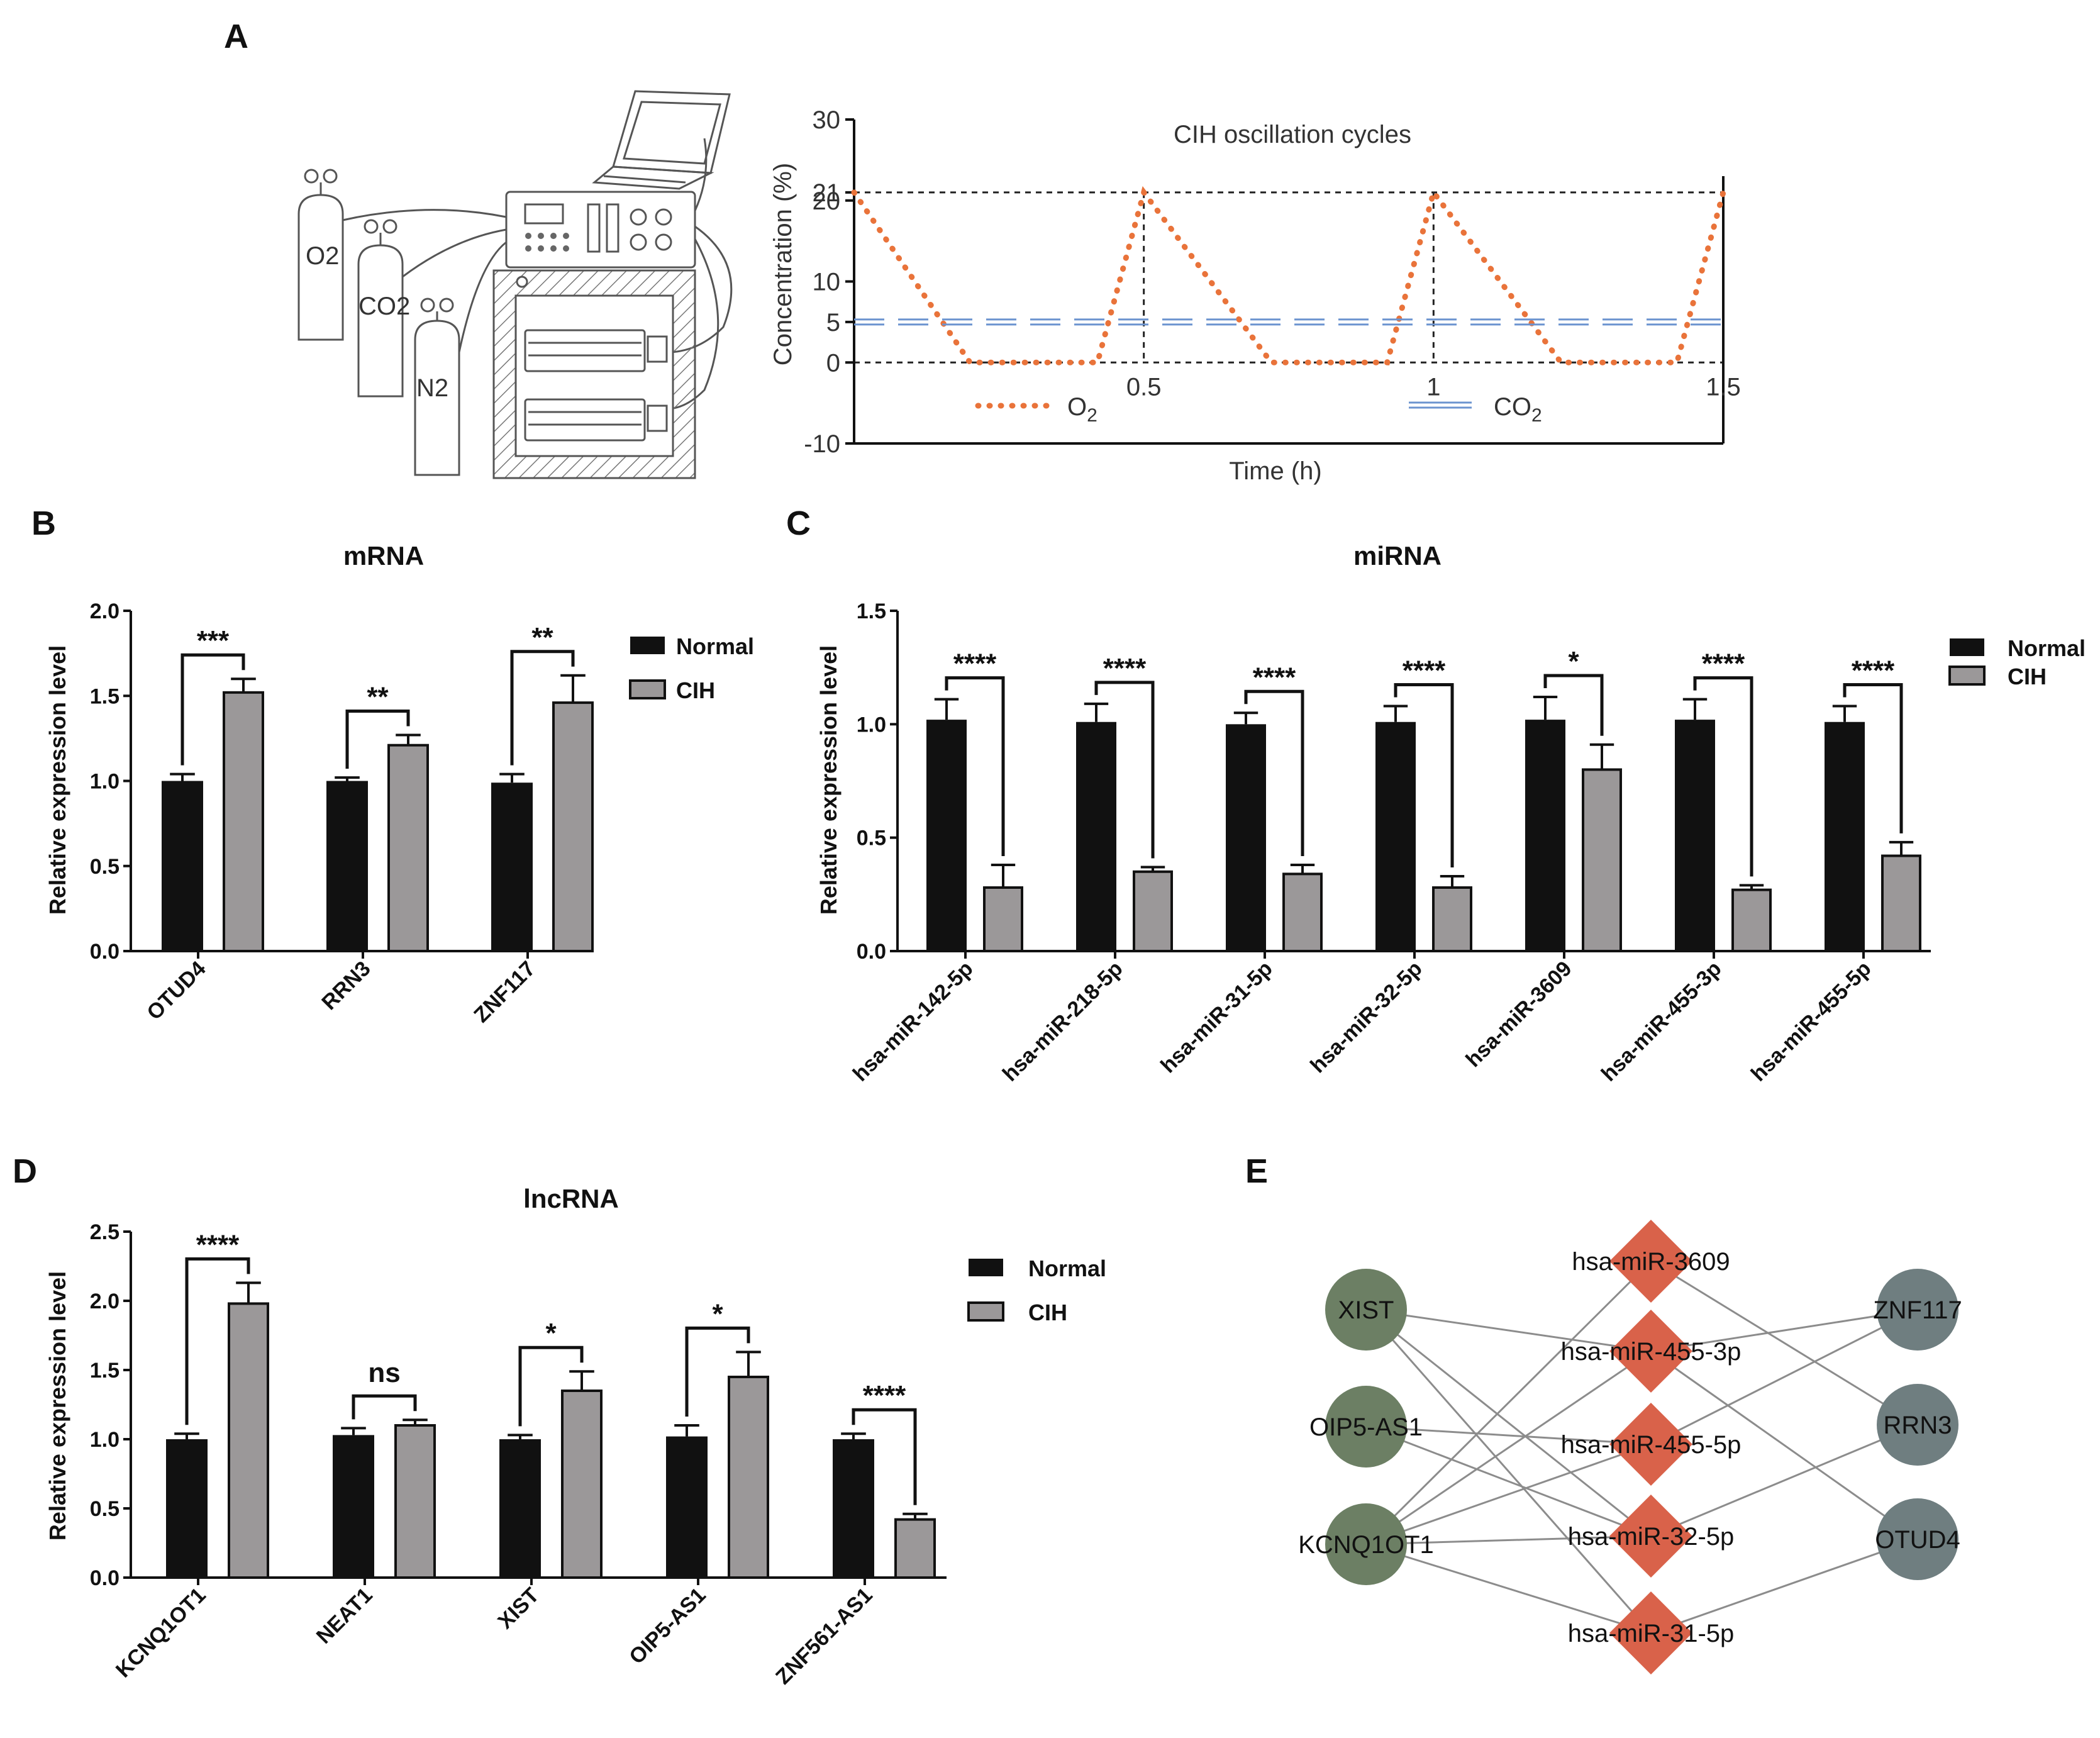 The width and height of the screenshot is (2100, 1738). What do you see at coordinates (1144, 387) in the screenshot?
I see `chart-a-x-tick-label: 0.5` at bounding box center [1144, 387].